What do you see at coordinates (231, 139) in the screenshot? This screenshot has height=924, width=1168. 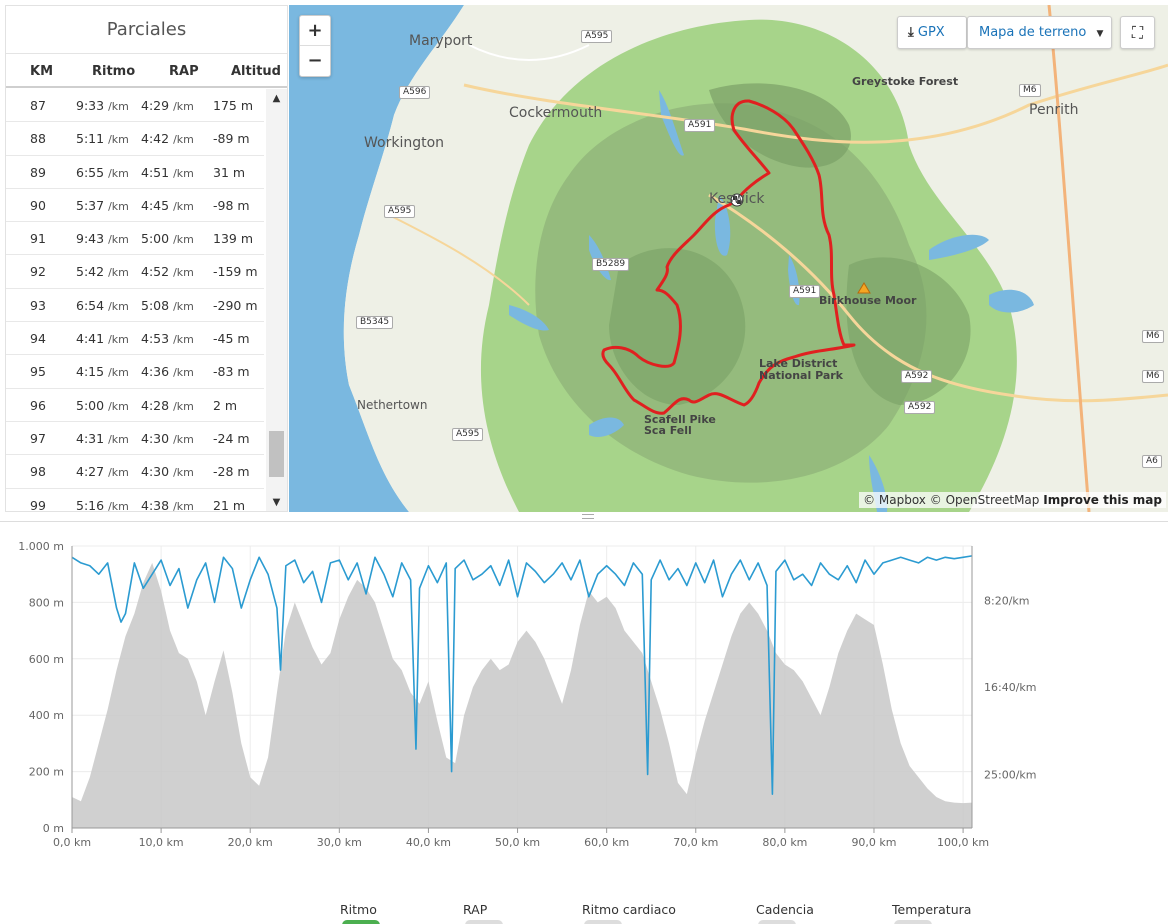 I see `split-elev: -89 m` at bounding box center [231, 139].